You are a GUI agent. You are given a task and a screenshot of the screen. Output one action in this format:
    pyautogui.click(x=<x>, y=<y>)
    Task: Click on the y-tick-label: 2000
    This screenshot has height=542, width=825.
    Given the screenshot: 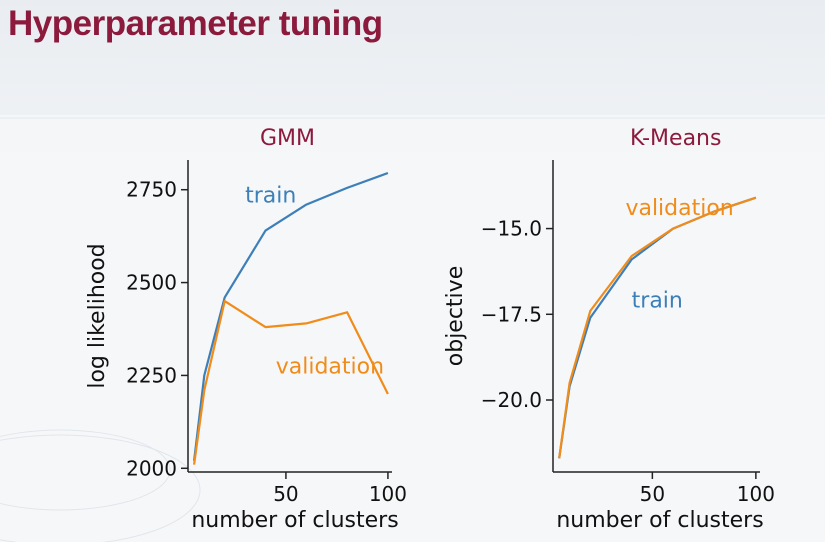 What is the action you would take?
    pyautogui.click(x=151, y=468)
    